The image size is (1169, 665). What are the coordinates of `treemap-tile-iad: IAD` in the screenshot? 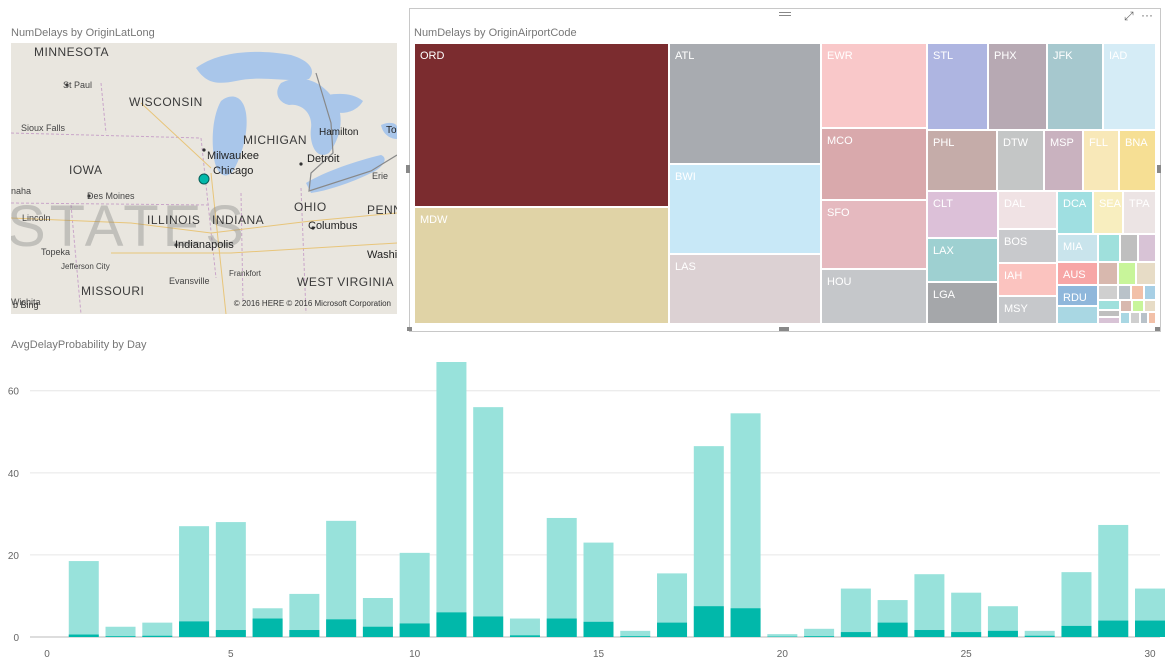 It's located at (1129, 86).